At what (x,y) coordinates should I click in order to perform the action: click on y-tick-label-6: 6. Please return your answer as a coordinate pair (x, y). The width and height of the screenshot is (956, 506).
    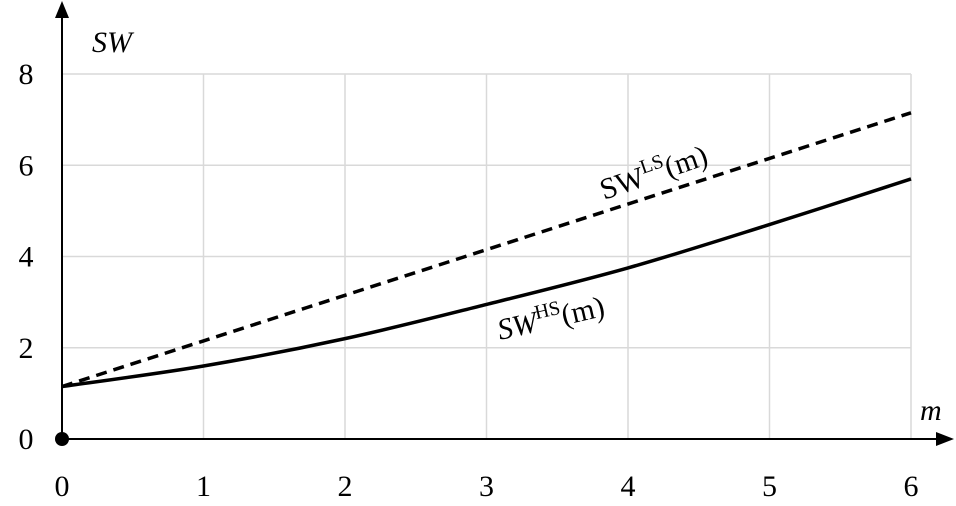
    Looking at the image, I should click on (26, 165).